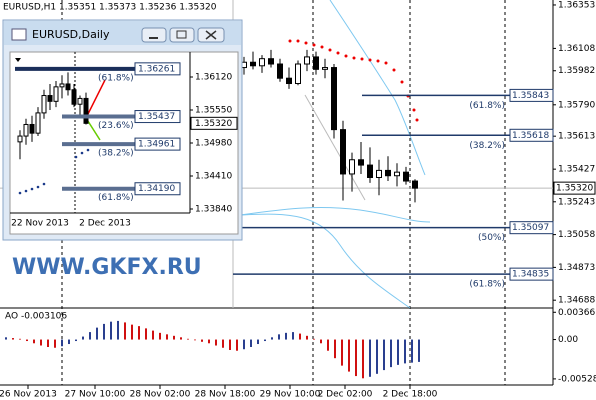 Image resolution: width=596 pixels, height=400 pixels. What do you see at coordinates (335, 147) in the screenshot?
I see `trend-line` at bounding box center [335, 147].